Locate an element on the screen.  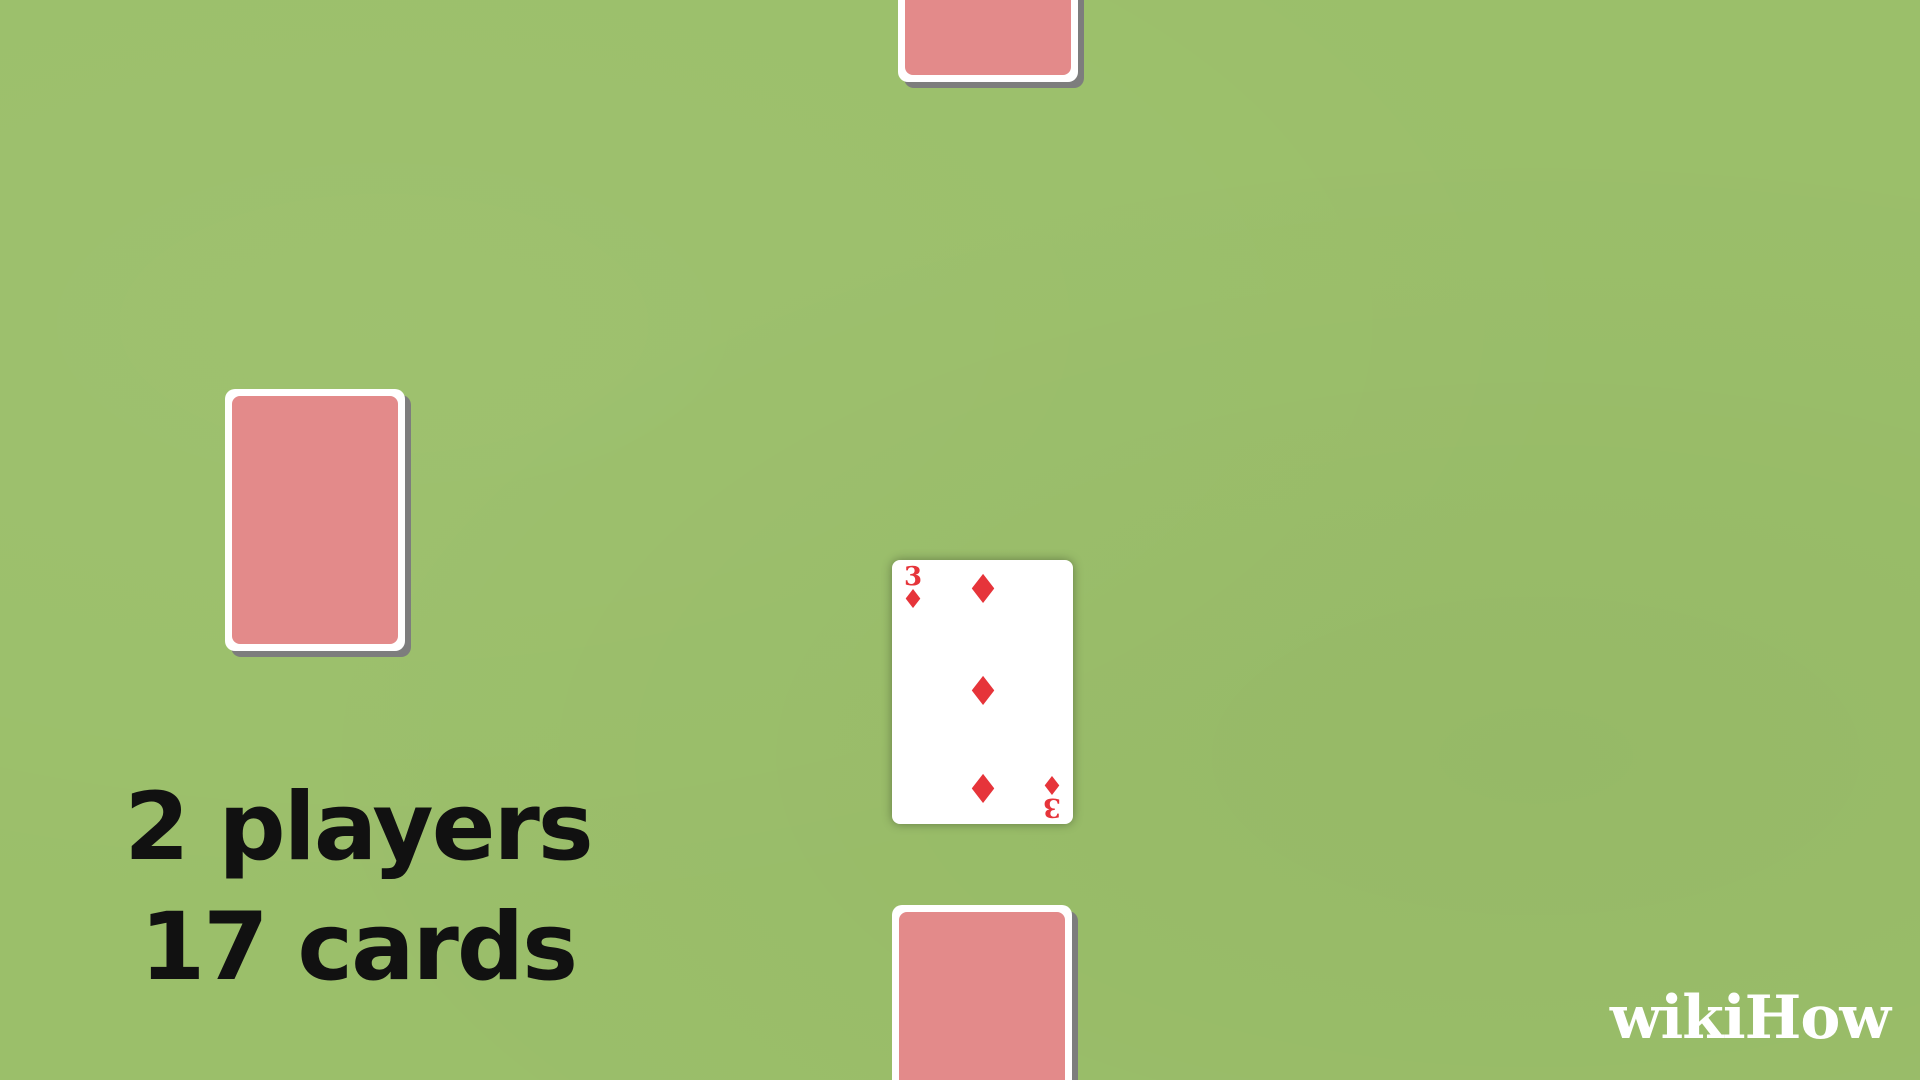
card-rank: 3 is located at coordinates (913, 577).